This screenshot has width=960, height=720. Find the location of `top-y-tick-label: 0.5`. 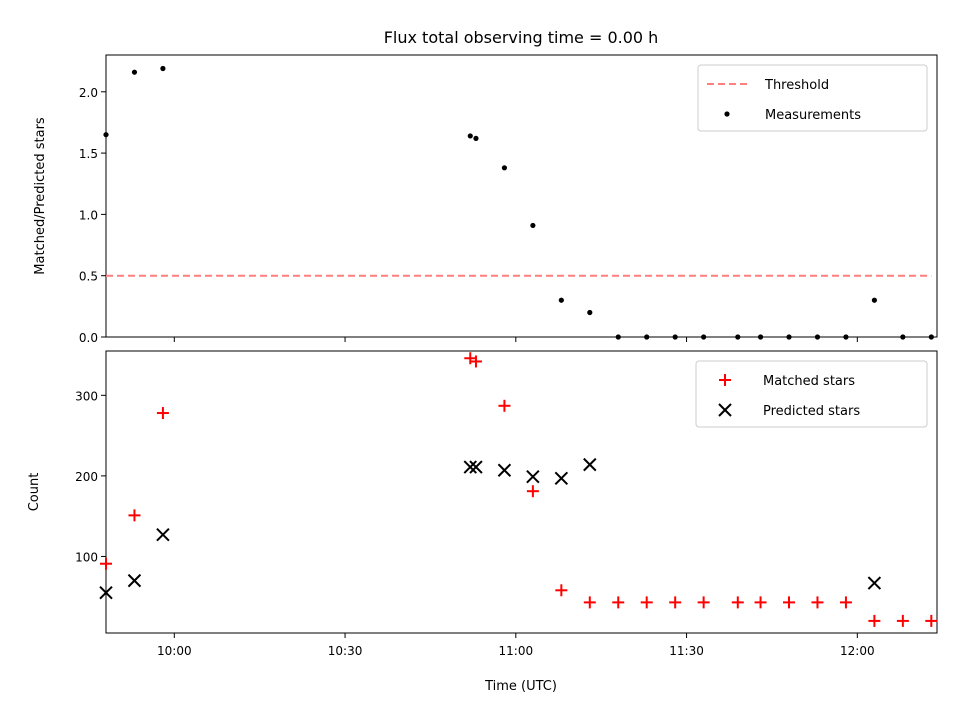

top-y-tick-label: 0.5 is located at coordinates (88, 277).